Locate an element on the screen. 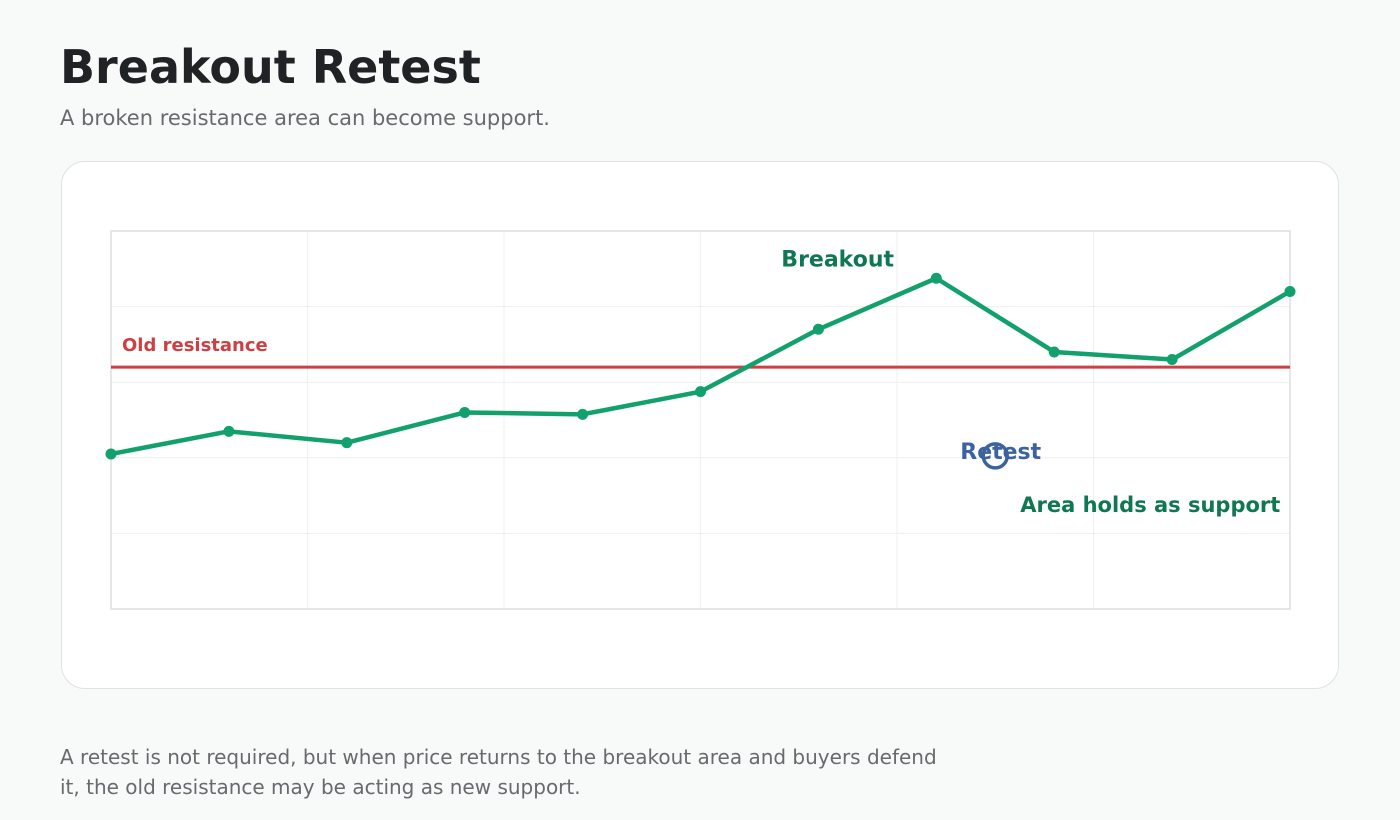 Image resolution: width=1400 pixels, height=820 pixels. retest-marker is located at coordinates (995, 456).